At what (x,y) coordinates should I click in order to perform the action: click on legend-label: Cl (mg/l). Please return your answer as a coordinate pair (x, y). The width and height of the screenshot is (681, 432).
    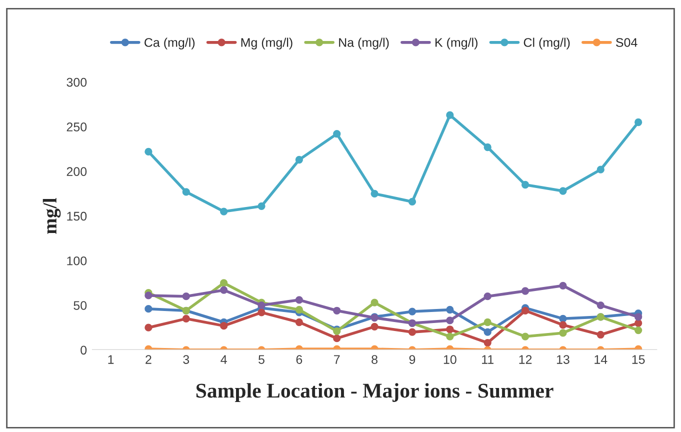
    Looking at the image, I should click on (547, 44).